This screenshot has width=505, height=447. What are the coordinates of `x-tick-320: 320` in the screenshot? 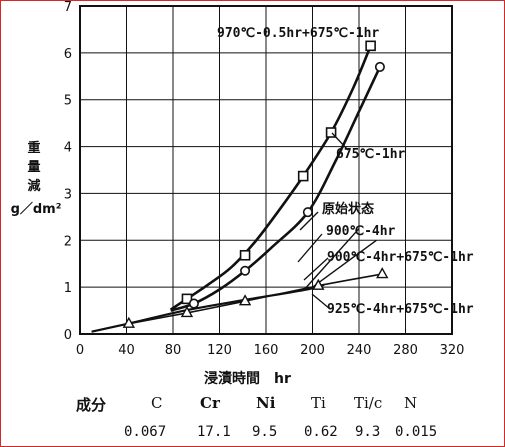 It's located at (452, 350).